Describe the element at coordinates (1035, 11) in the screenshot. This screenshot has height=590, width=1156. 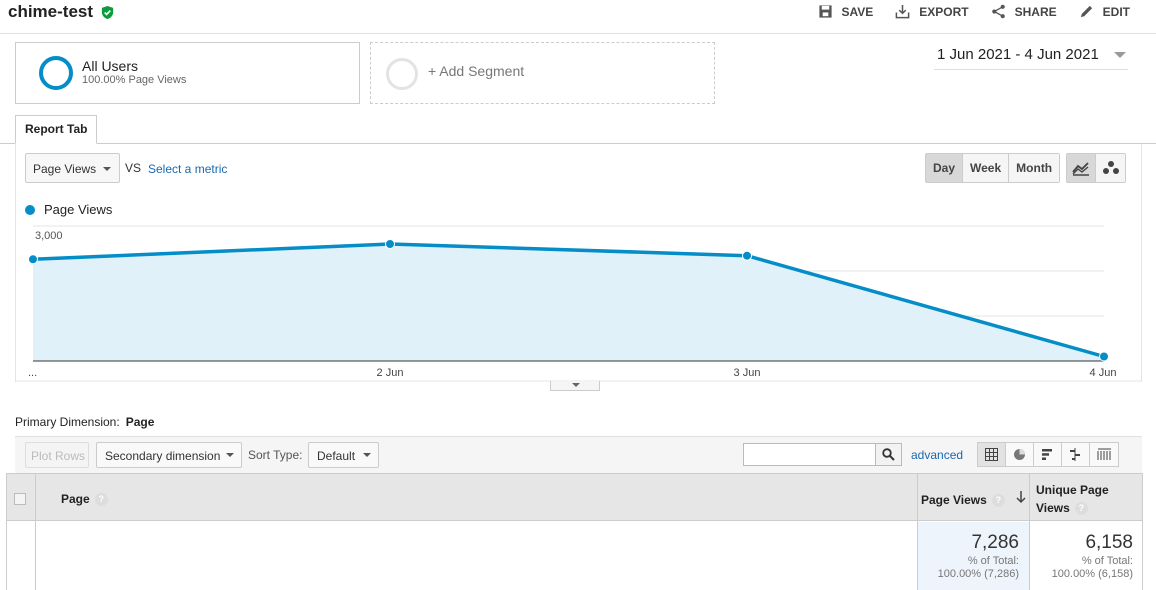
I see `share-label: SHARE` at that location.